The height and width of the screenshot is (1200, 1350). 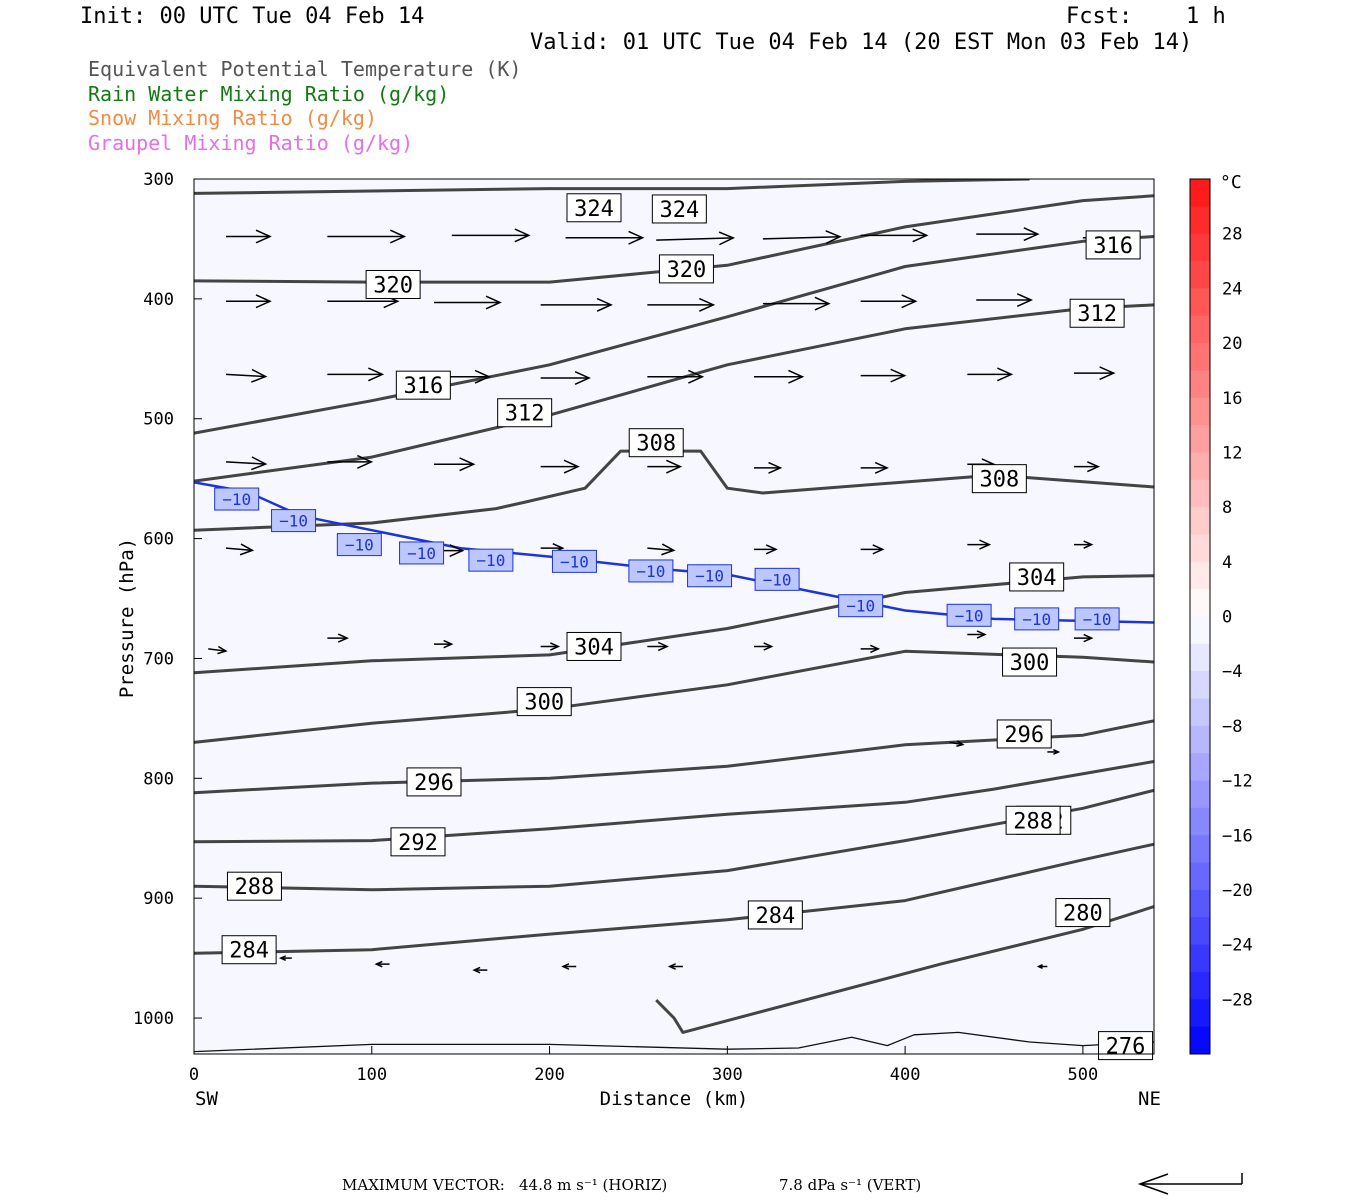 What do you see at coordinates (1227, 618) in the screenshot?
I see `colorbar-tick-label: 0` at bounding box center [1227, 618].